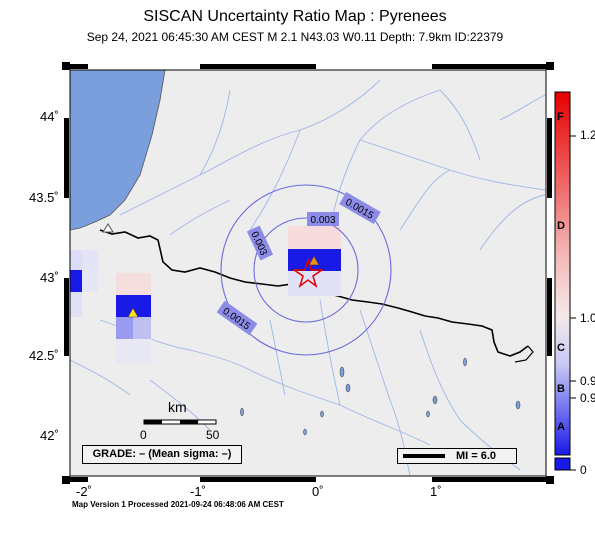 This screenshot has height=543, width=595. I want to click on colorbar-grade-c: C, so click(561, 348).